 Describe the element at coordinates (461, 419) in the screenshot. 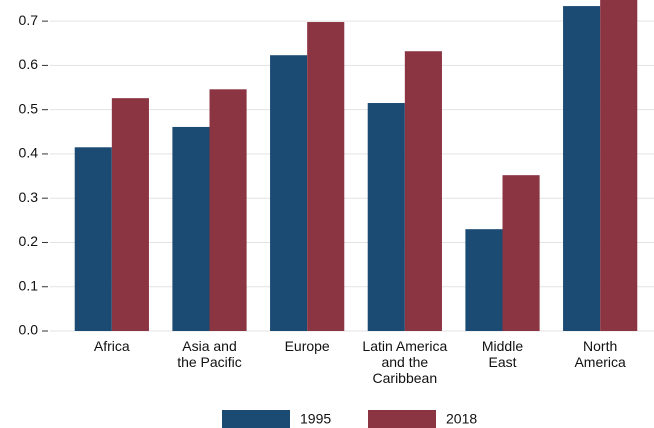

I see `legend-label: 2018` at that location.